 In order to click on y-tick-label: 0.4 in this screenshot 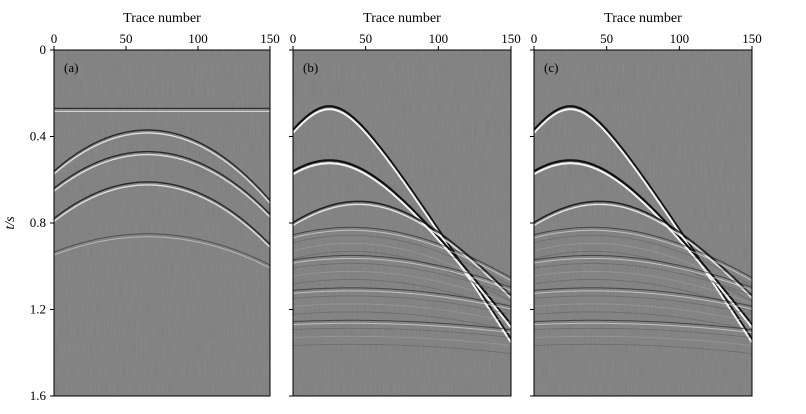, I will do `click(38, 136)`.